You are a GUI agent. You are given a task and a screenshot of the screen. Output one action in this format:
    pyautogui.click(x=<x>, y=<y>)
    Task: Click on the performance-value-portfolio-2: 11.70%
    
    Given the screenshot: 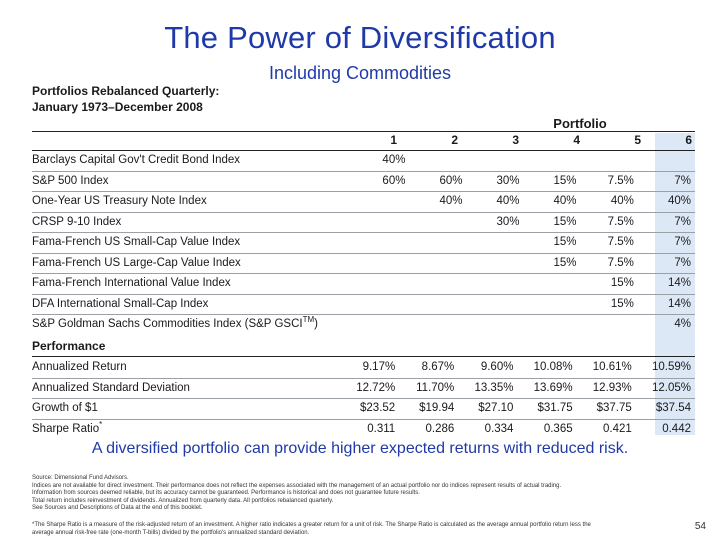 What is the action you would take?
    pyautogui.click(x=429, y=388)
    